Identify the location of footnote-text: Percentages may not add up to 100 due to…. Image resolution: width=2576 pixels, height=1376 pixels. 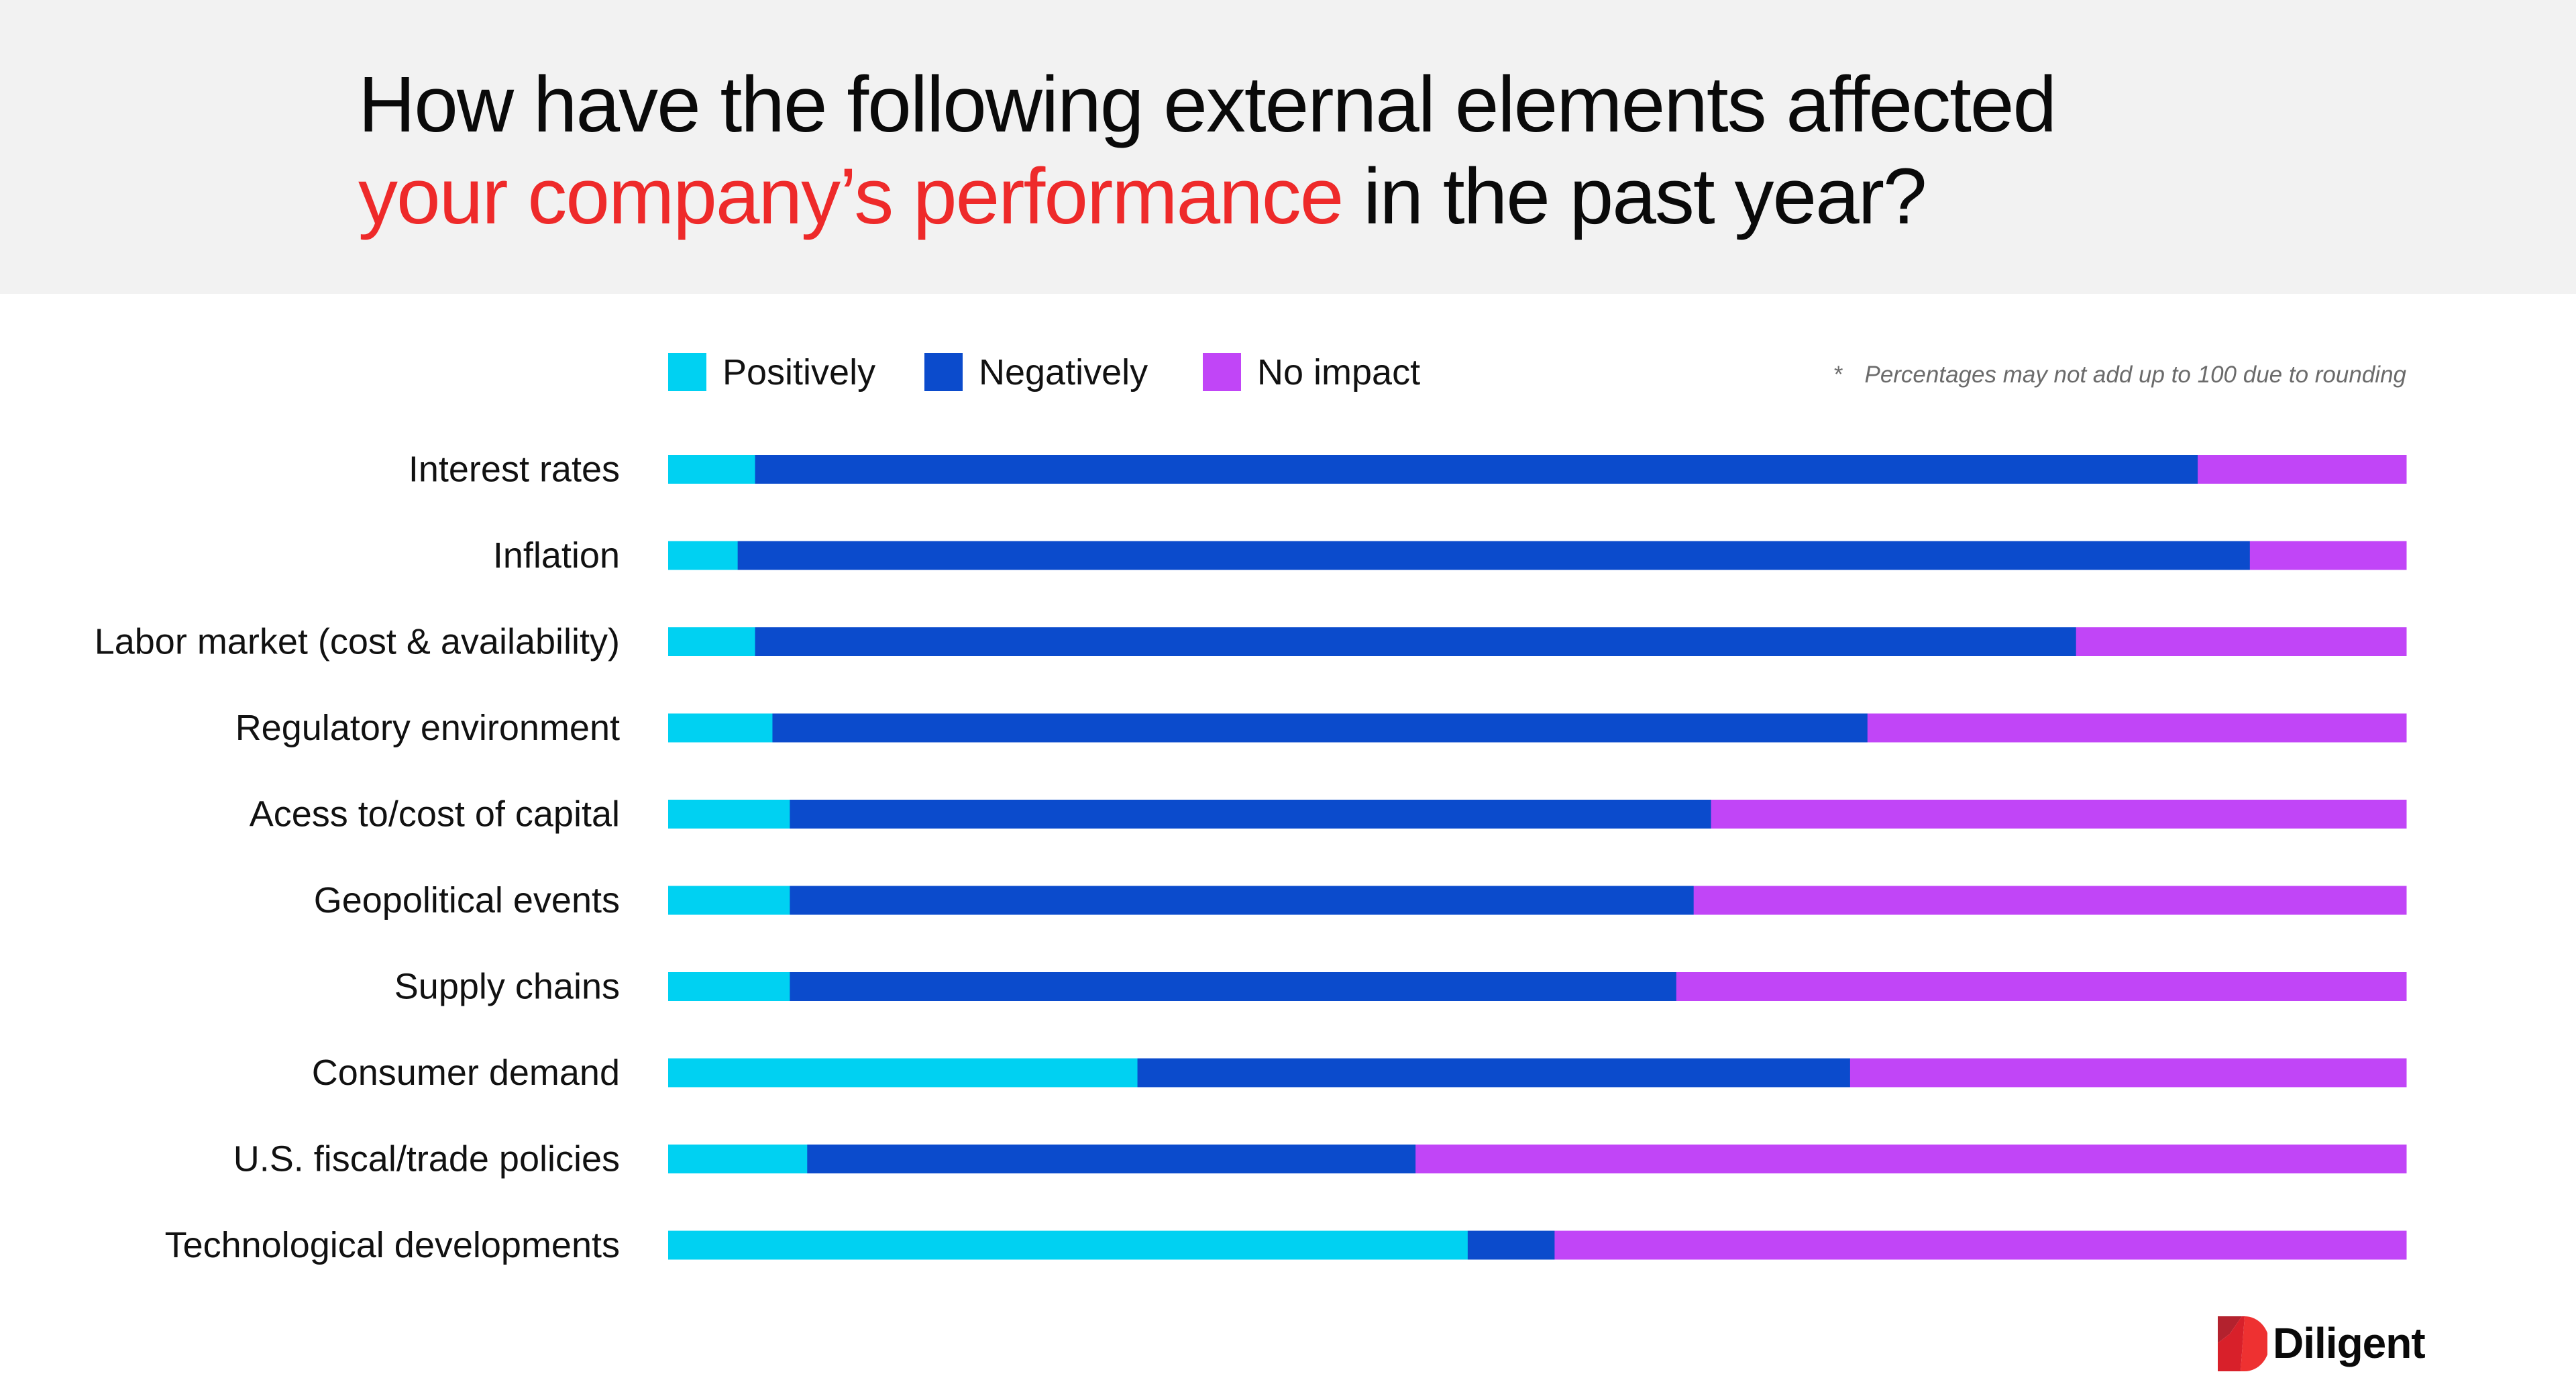
(2135, 375).